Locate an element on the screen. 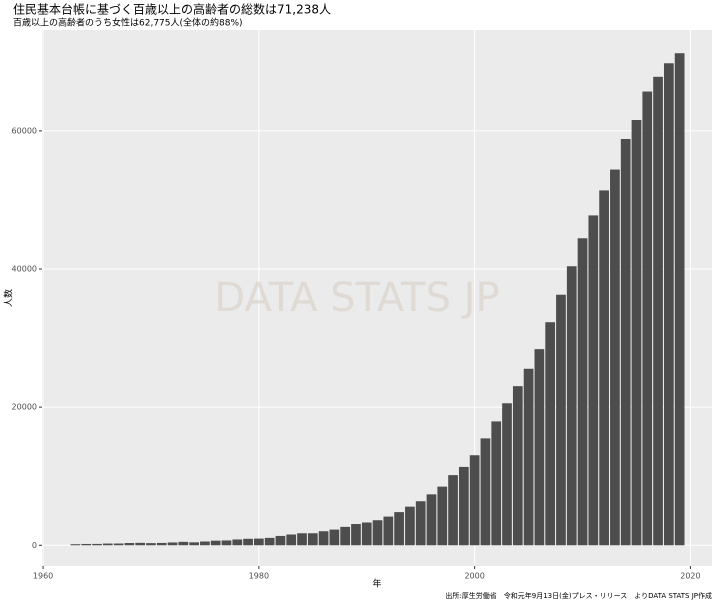  y-axis-label: 人数 is located at coordinates (9, 298).